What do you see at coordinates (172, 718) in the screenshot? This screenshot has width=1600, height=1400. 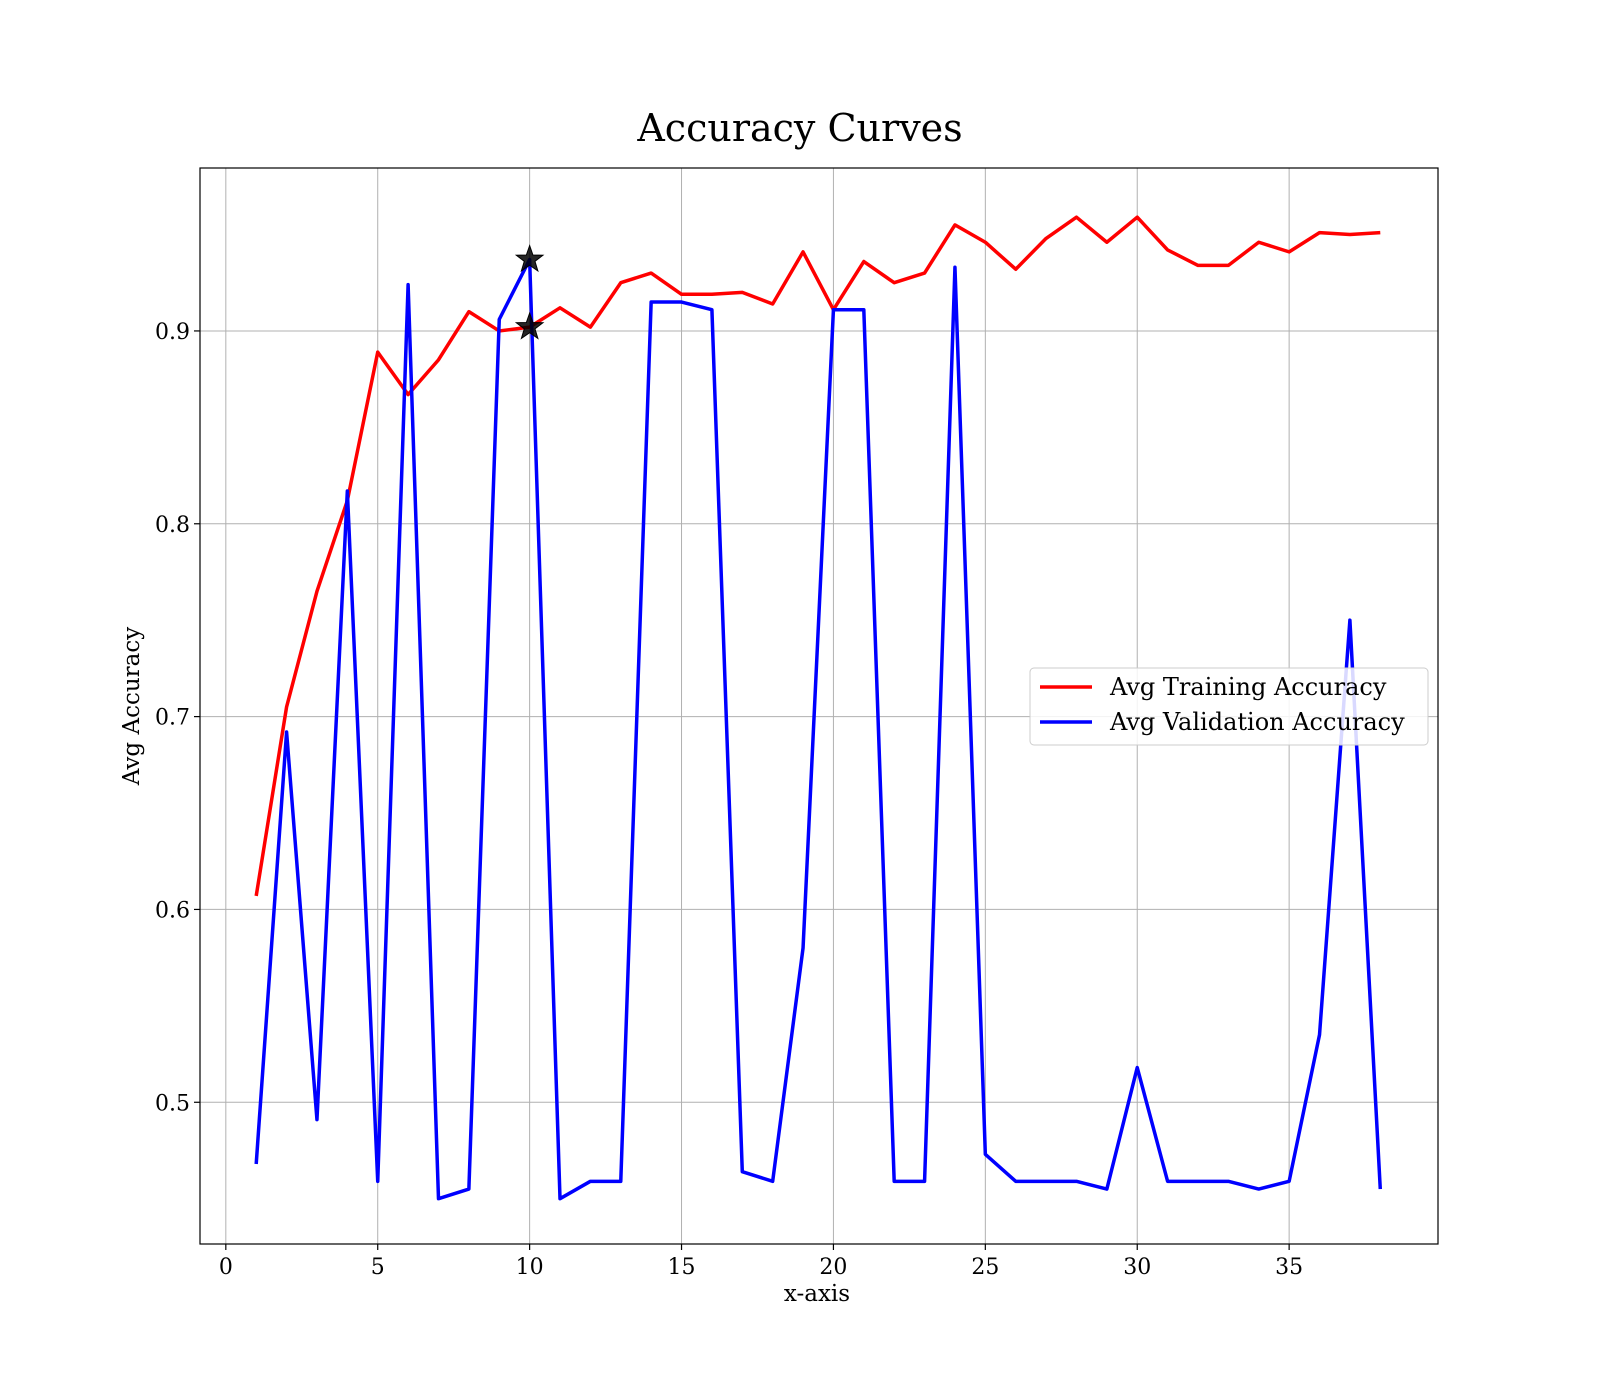 I see `y-tick-label: 0.7` at bounding box center [172, 718].